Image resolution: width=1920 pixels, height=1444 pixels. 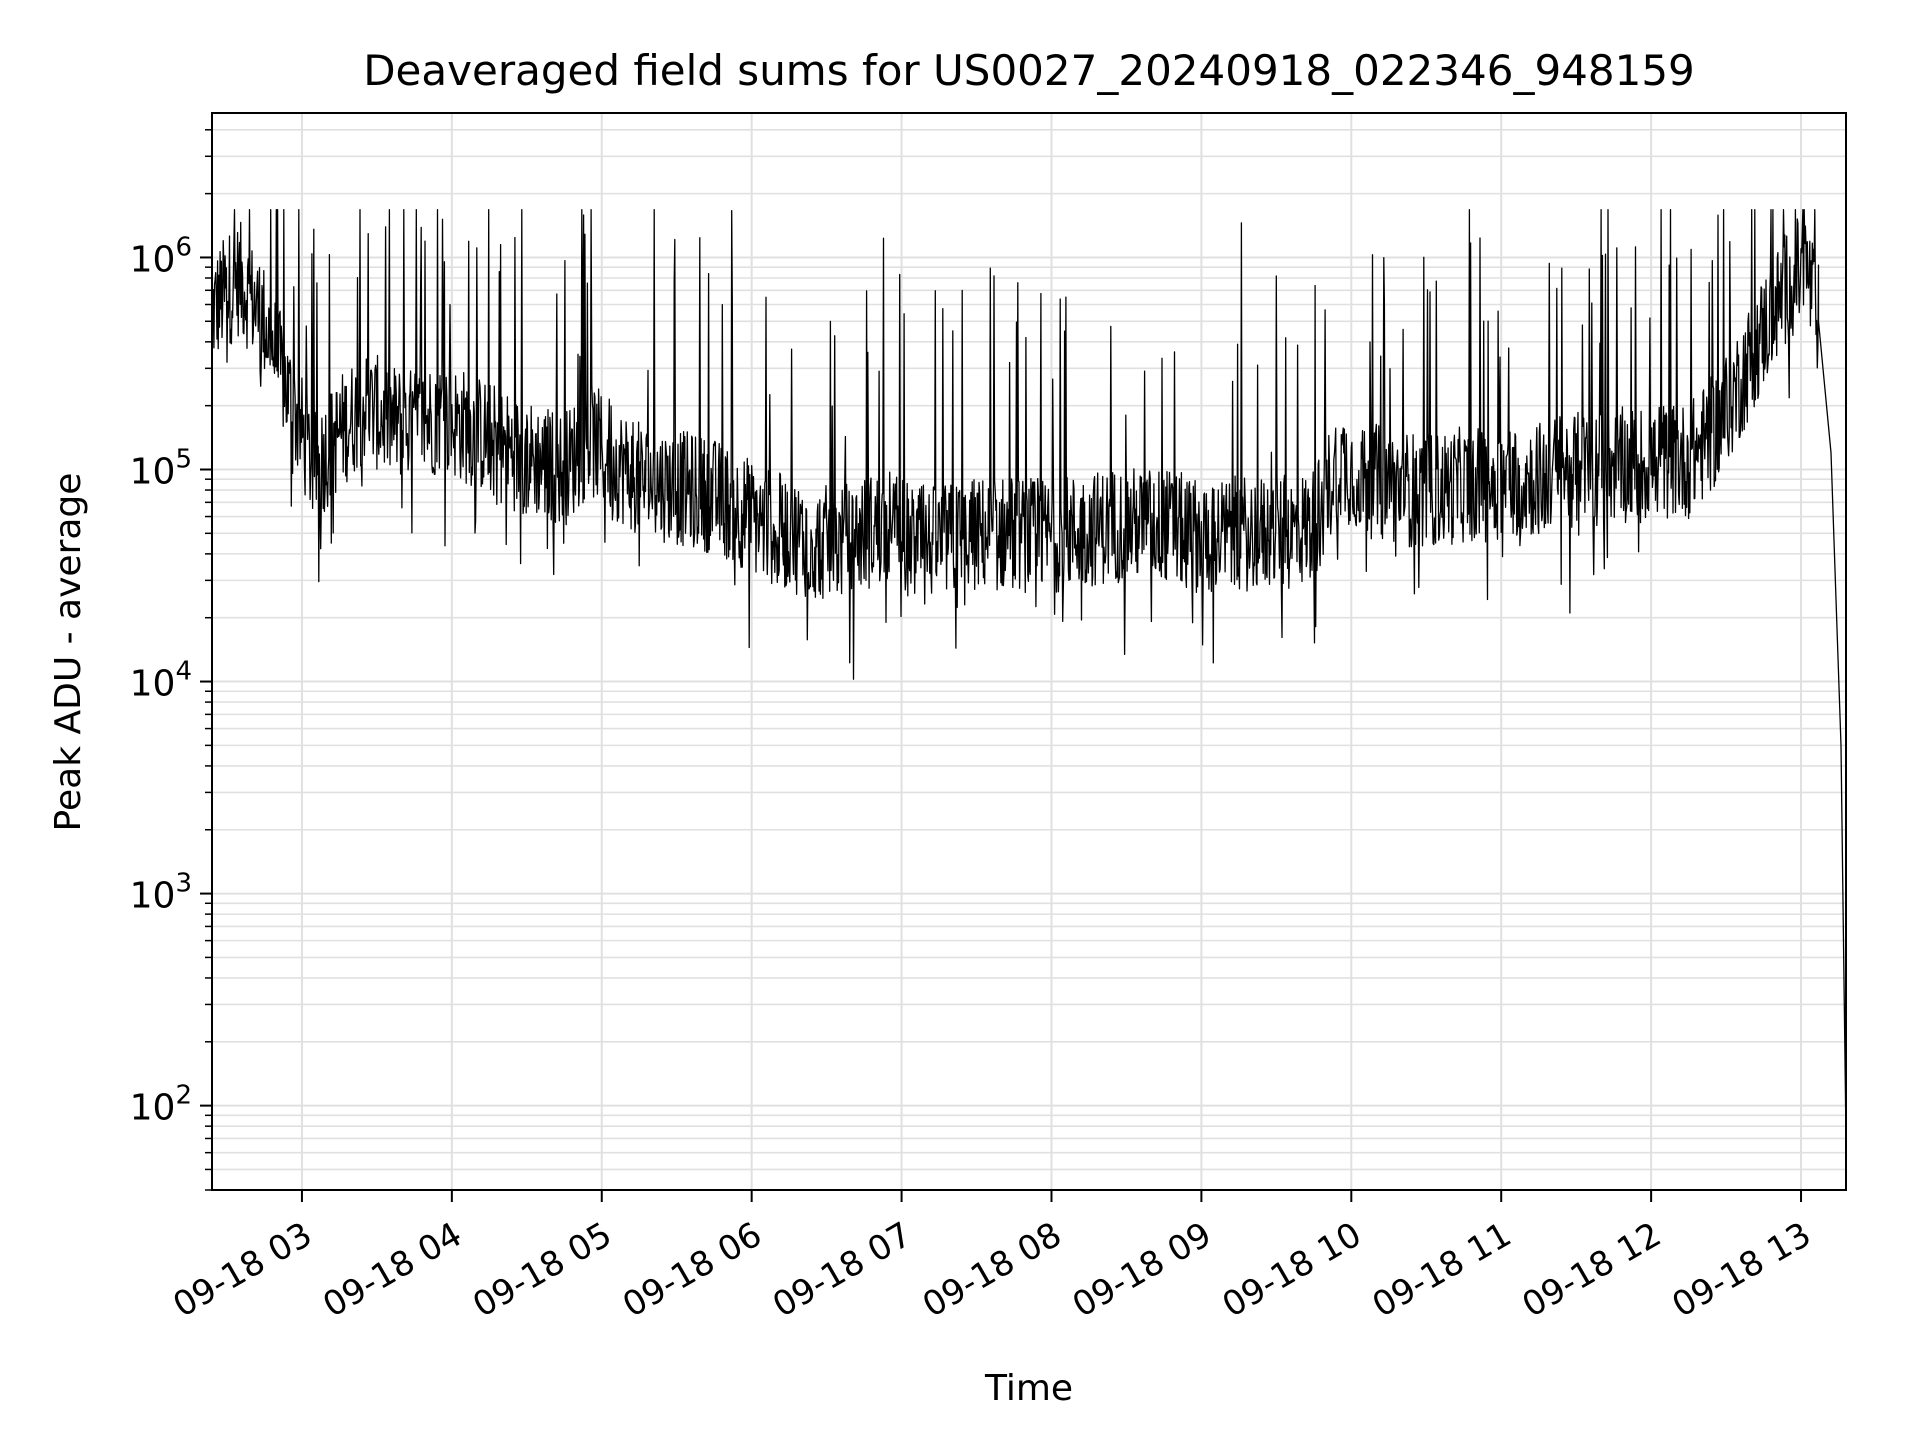 I want to click on x-tick-label: 09-18 10, so click(x=1292, y=1270).